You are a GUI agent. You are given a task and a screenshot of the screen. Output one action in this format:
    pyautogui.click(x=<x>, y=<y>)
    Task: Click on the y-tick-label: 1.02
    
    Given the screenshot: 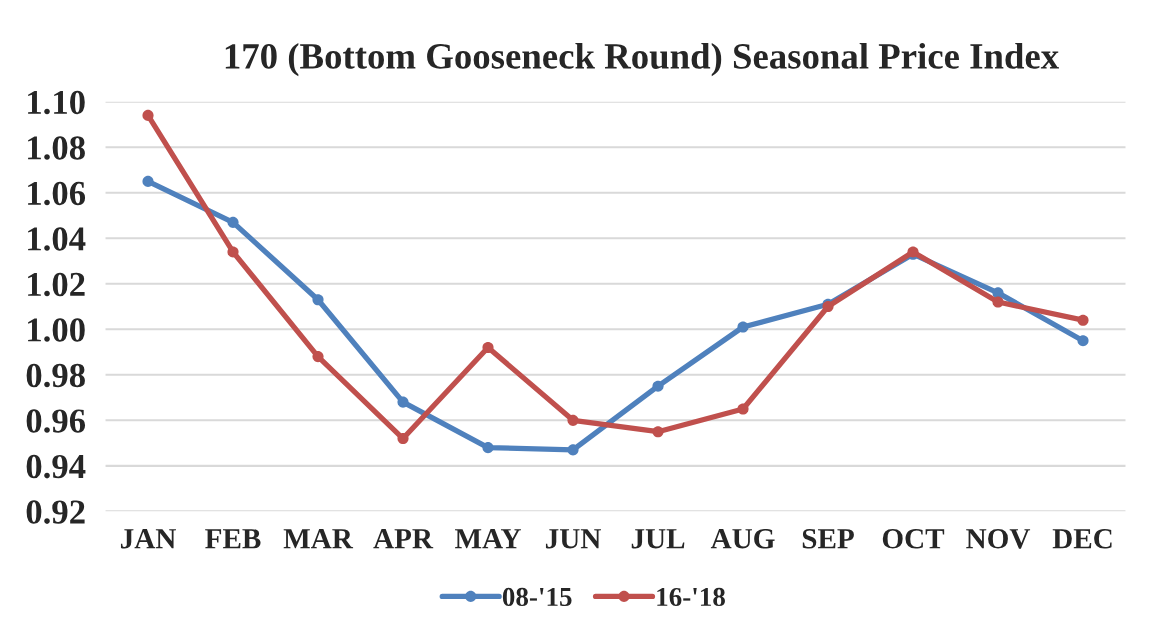 What is the action you would take?
    pyautogui.click(x=56, y=284)
    